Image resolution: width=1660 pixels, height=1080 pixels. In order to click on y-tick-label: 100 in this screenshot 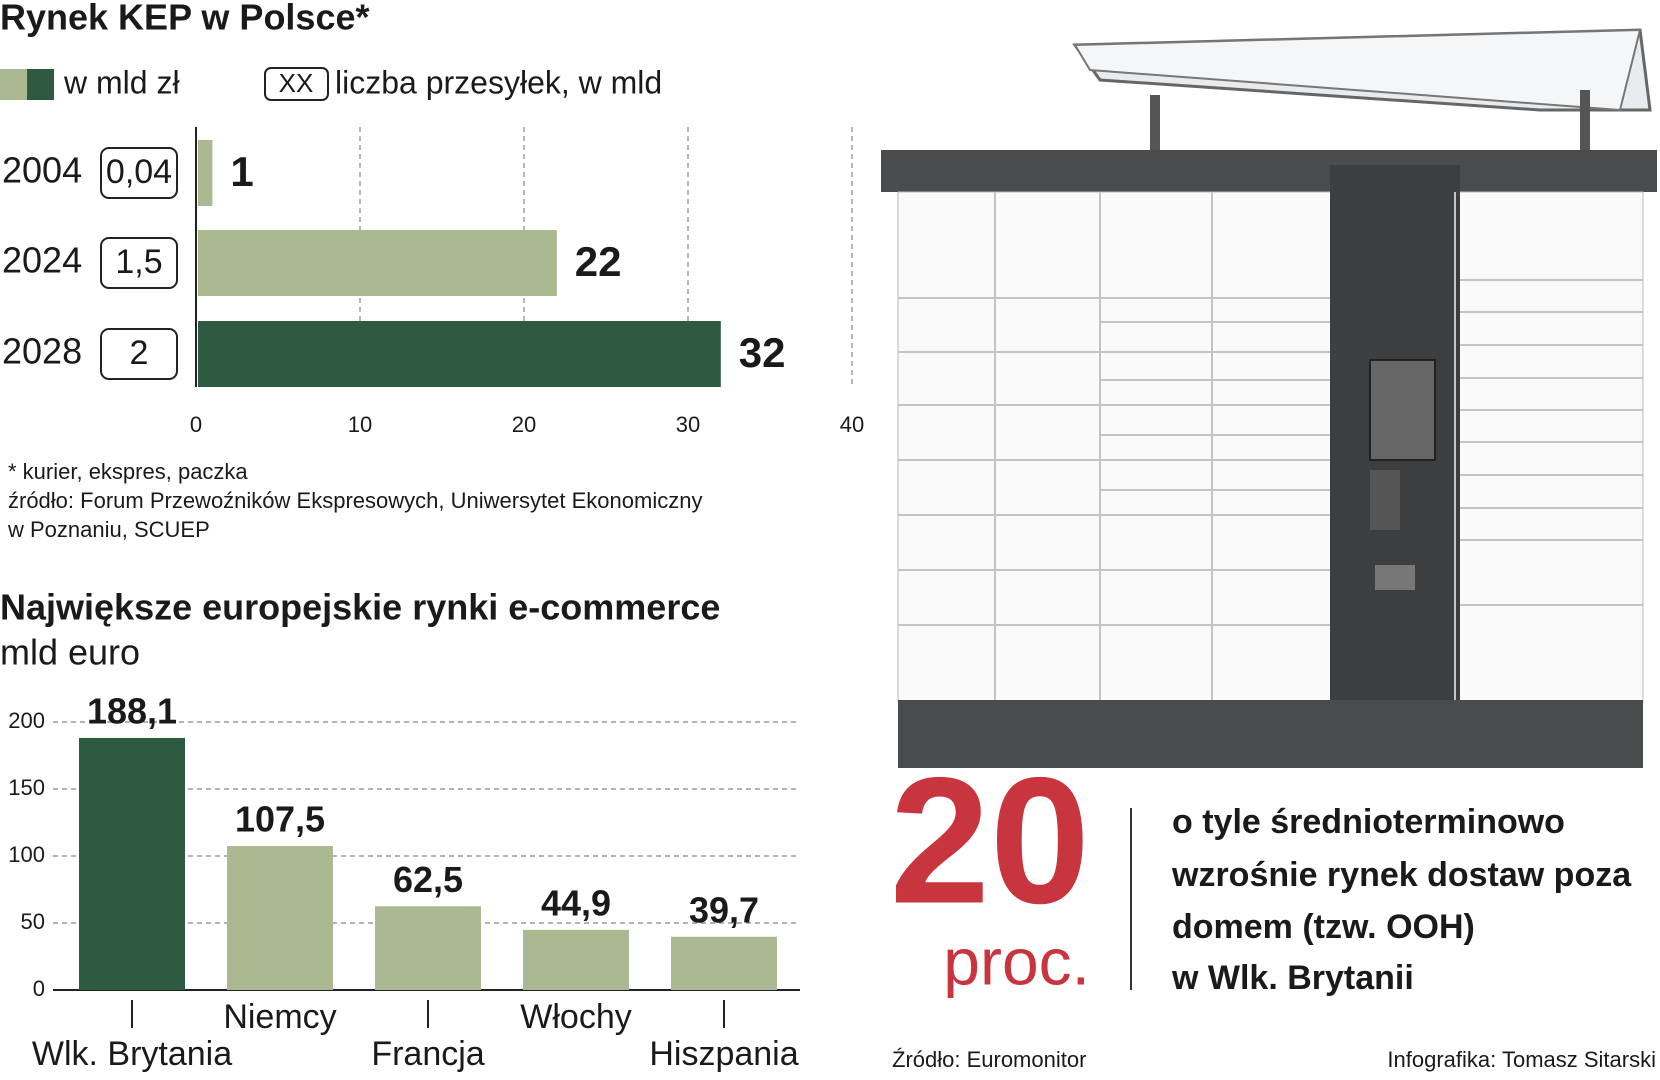, I will do `click(26, 854)`.